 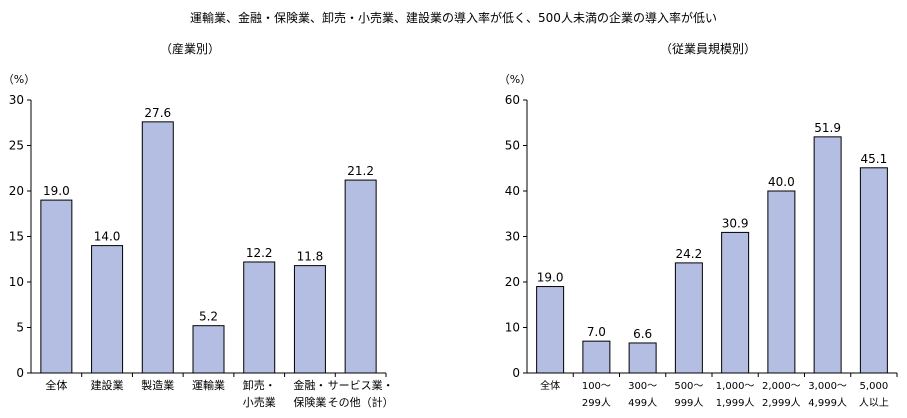 What do you see at coordinates (781, 182) in the screenshot?
I see `data-label: 40.0` at bounding box center [781, 182].